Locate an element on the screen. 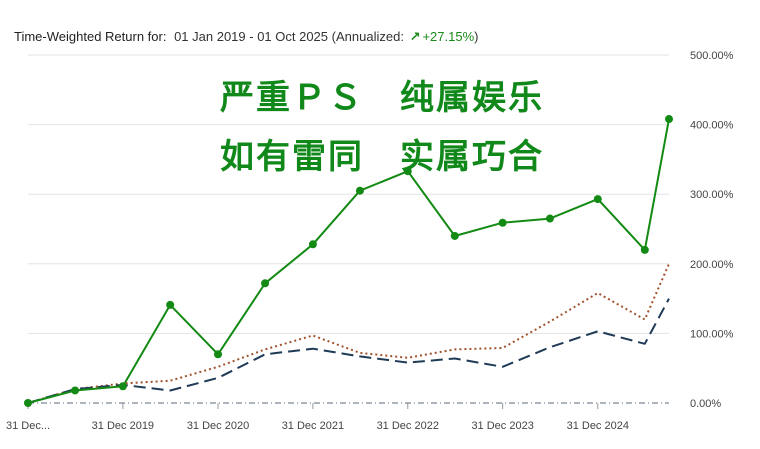  x-tick-label: 31 Dec 2022 is located at coordinates (408, 426).